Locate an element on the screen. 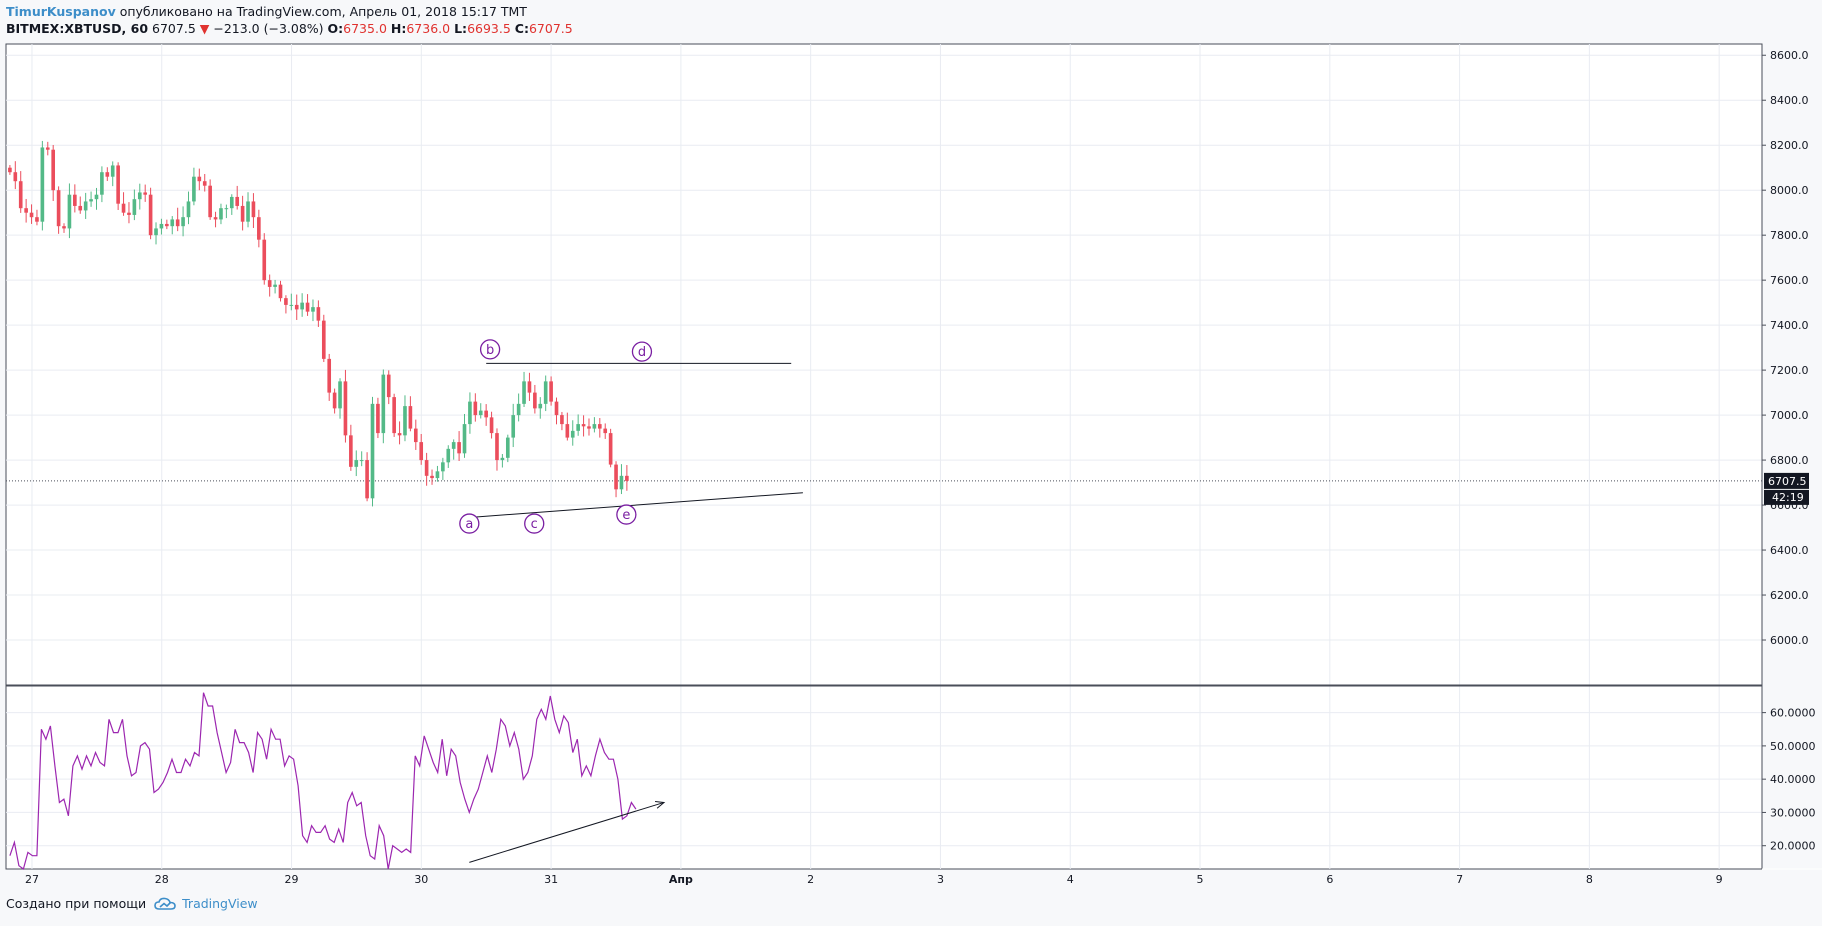 The height and width of the screenshot is (926, 1822). price-tick-label: 8000.0 is located at coordinates (1789, 190).